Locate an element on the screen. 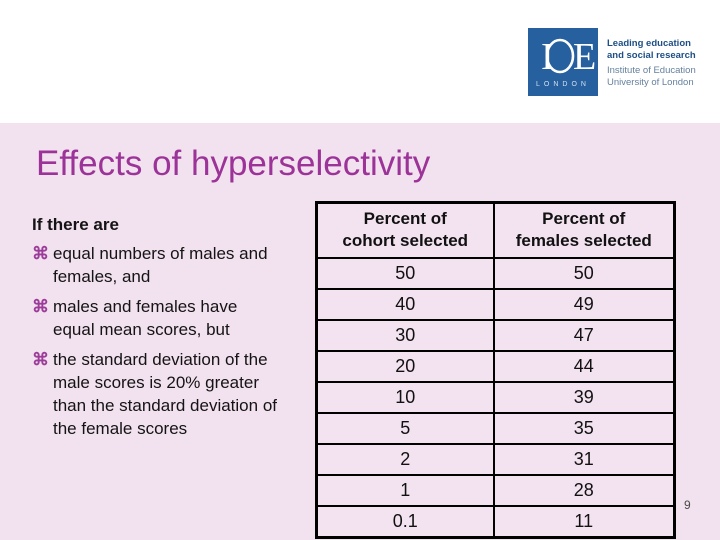 The image size is (720, 540). table-row: 40 49 is located at coordinates (495, 304).